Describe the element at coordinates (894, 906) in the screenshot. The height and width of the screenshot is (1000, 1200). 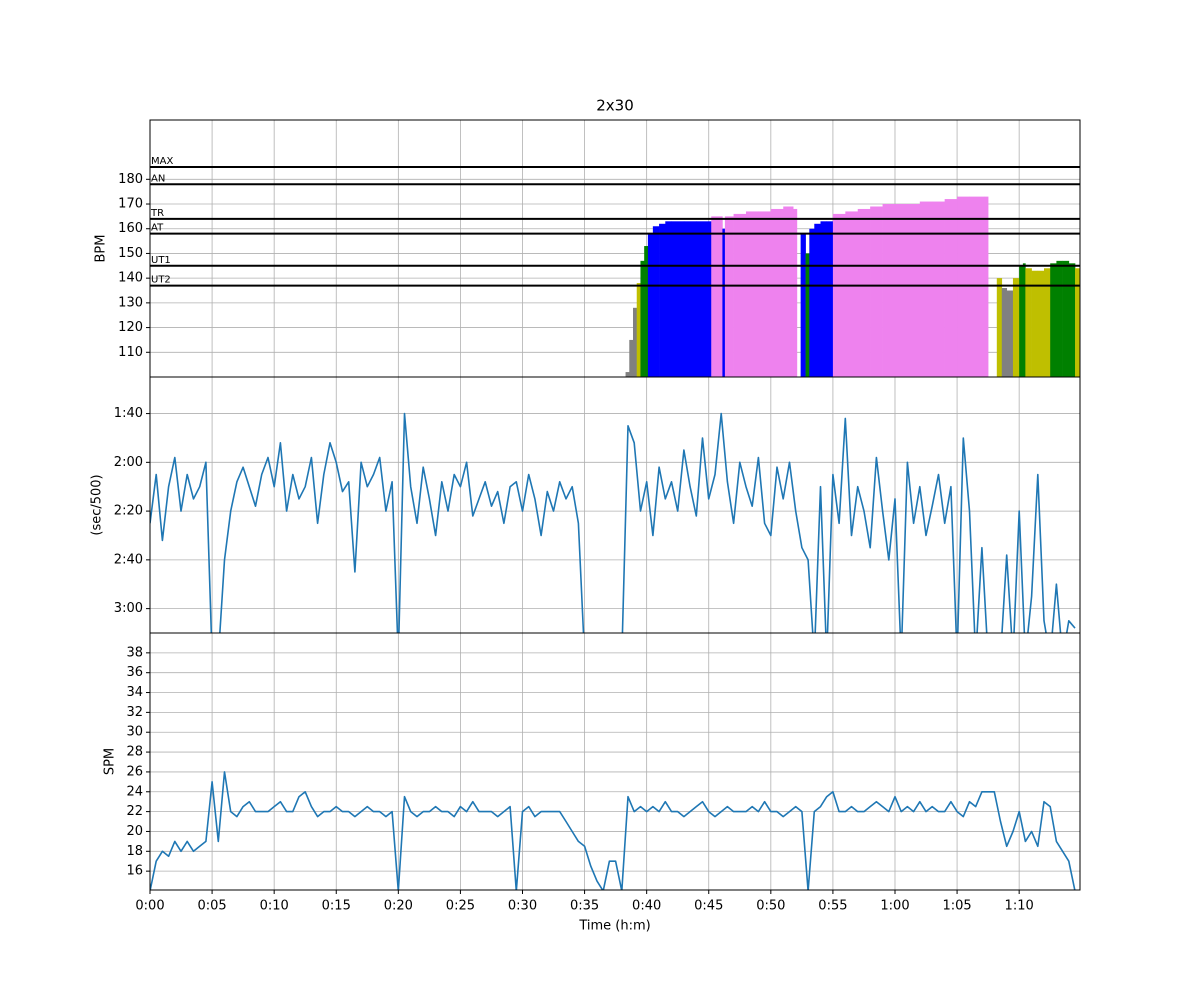
I see `x-tick-label: 1:00` at that location.